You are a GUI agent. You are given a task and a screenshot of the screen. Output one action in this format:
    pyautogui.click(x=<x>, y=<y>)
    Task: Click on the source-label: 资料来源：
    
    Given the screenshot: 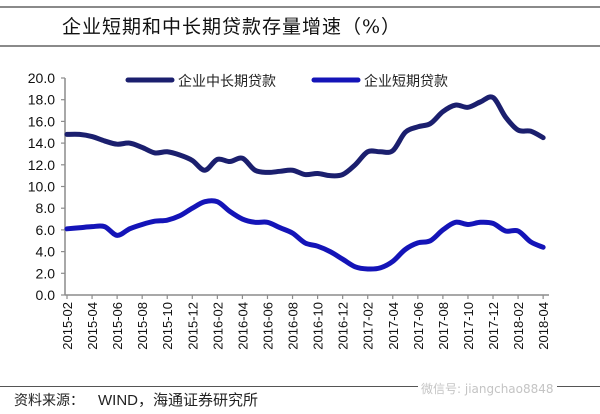 What is the action you would take?
    pyautogui.click(x=49, y=401)
    